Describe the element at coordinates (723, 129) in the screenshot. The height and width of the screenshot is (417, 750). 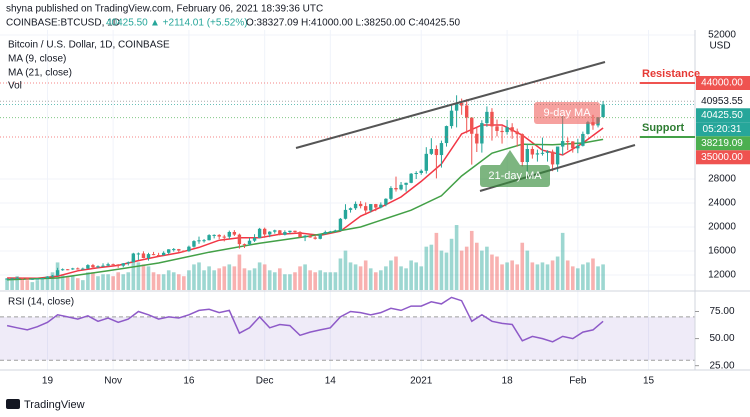
I see `countdown-box` at that location.